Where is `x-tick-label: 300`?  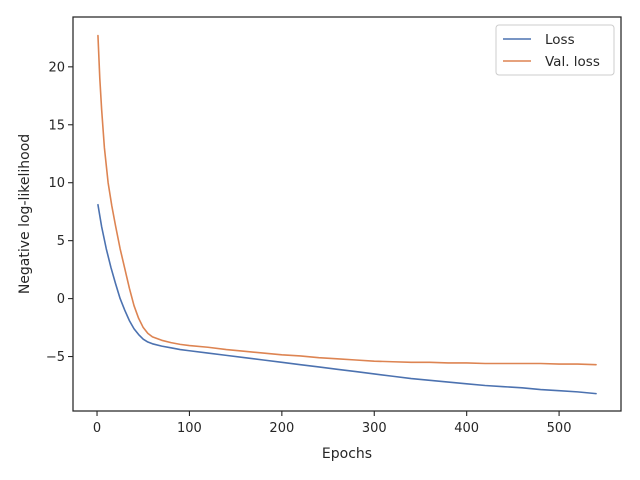
x-tick-label: 300 is located at coordinates (374, 428).